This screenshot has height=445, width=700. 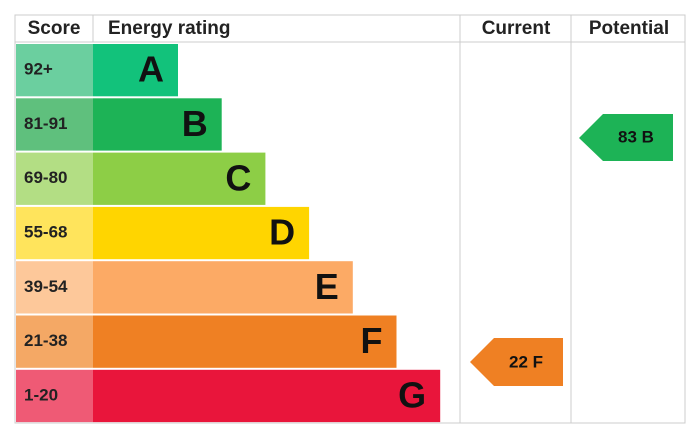 What do you see at coordinates (45, 340) in the screenshot?
I see `score-range: 21-38` at bounding box center [45, 340].